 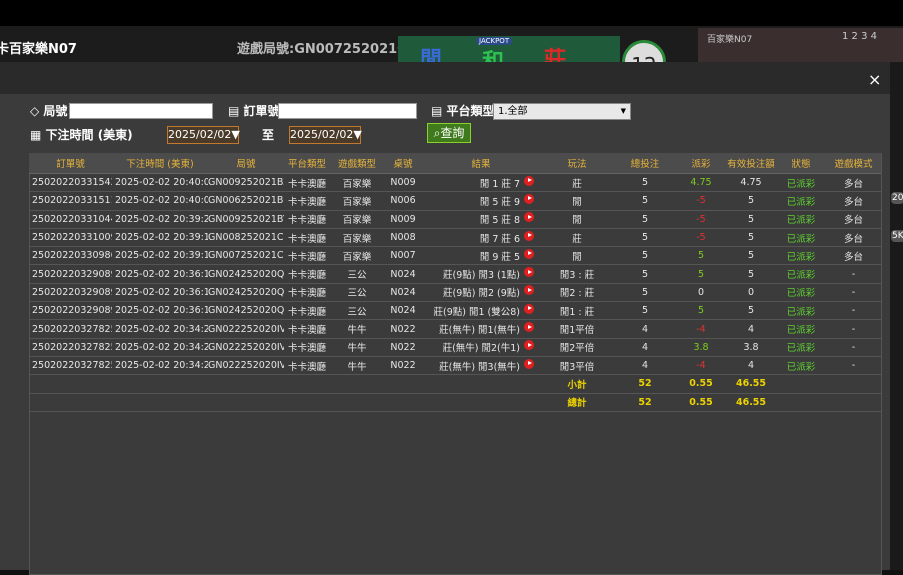 What do you see at coordinates (701, 329) in the screenshot?
I see `cell-text: -4` at bounding box center [701, 329].